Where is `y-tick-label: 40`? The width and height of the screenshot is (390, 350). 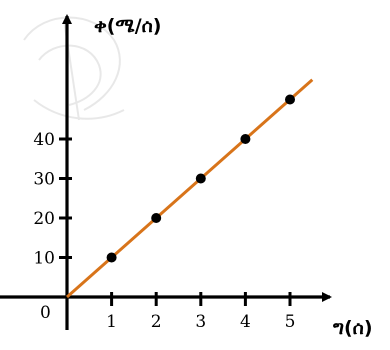
y-tick-label: 40 is located at coordinates (44, 140).